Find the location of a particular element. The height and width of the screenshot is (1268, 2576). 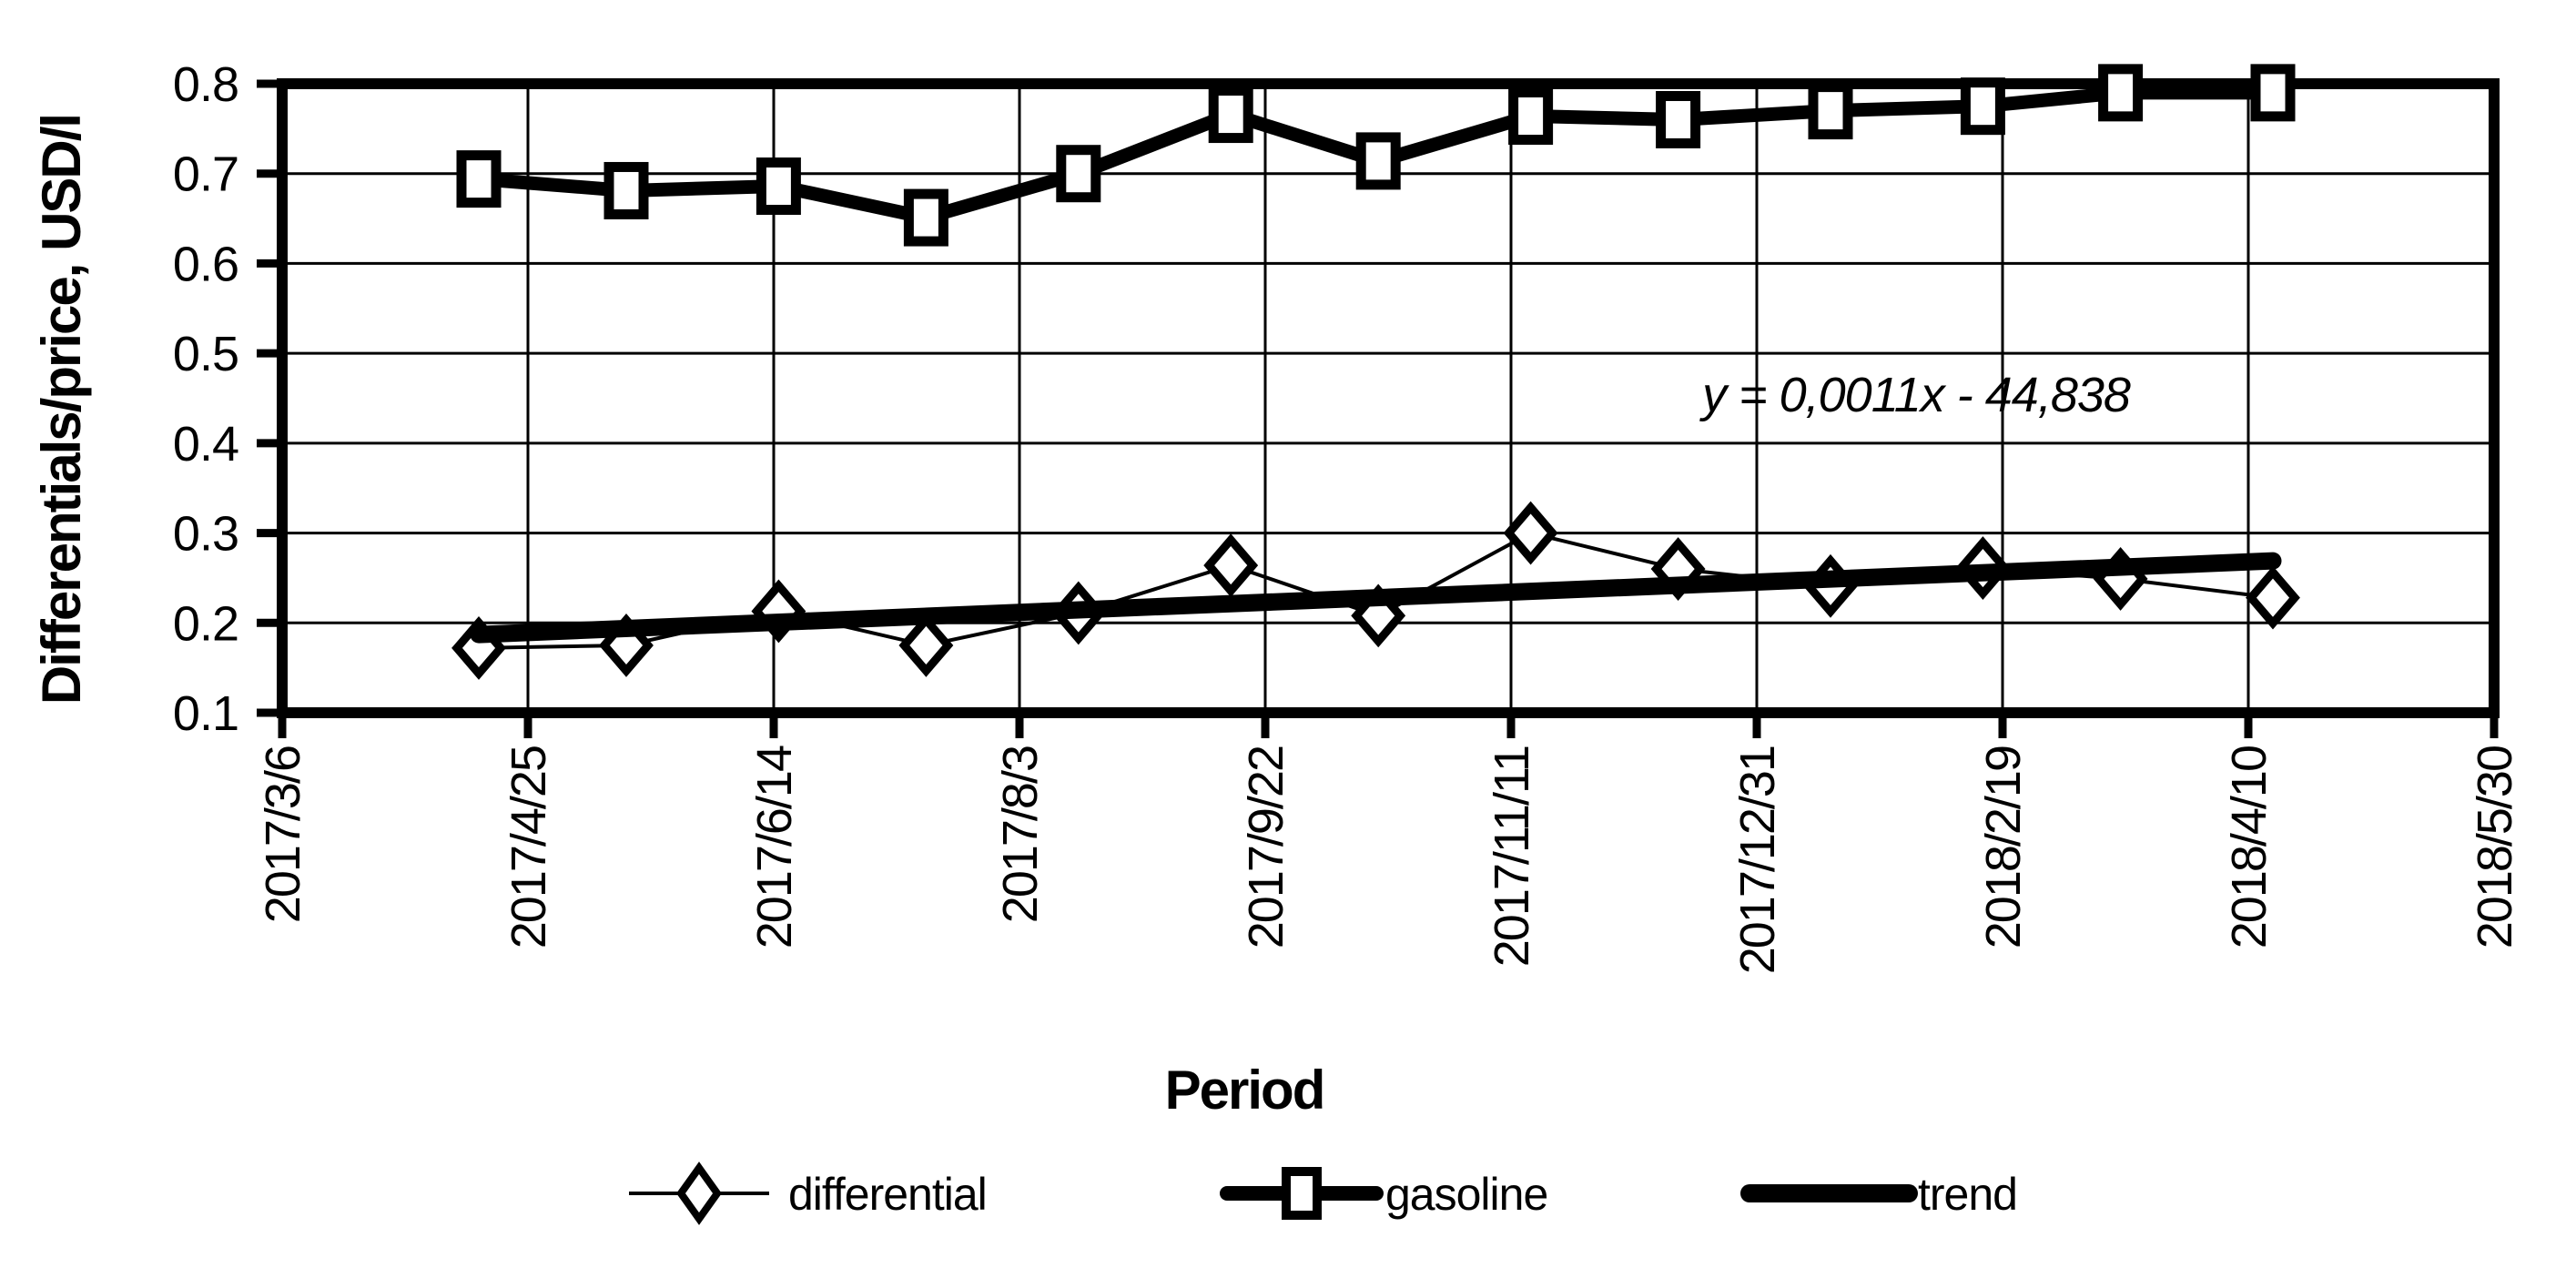

y-tick-label: 0.6 is located at coordinates (205, 264).